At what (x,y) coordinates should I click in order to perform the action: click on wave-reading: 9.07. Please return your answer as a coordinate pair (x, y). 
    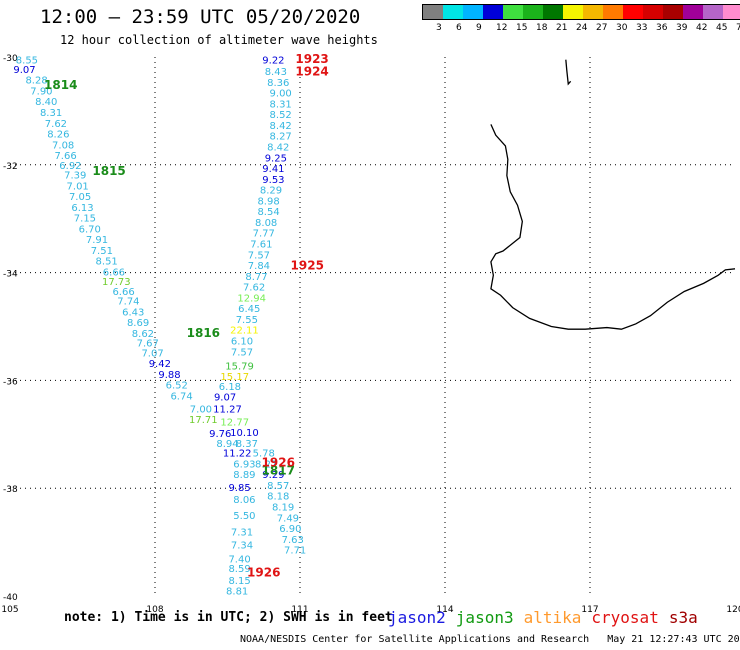
    Looking at the image, I should click on (225, 398).